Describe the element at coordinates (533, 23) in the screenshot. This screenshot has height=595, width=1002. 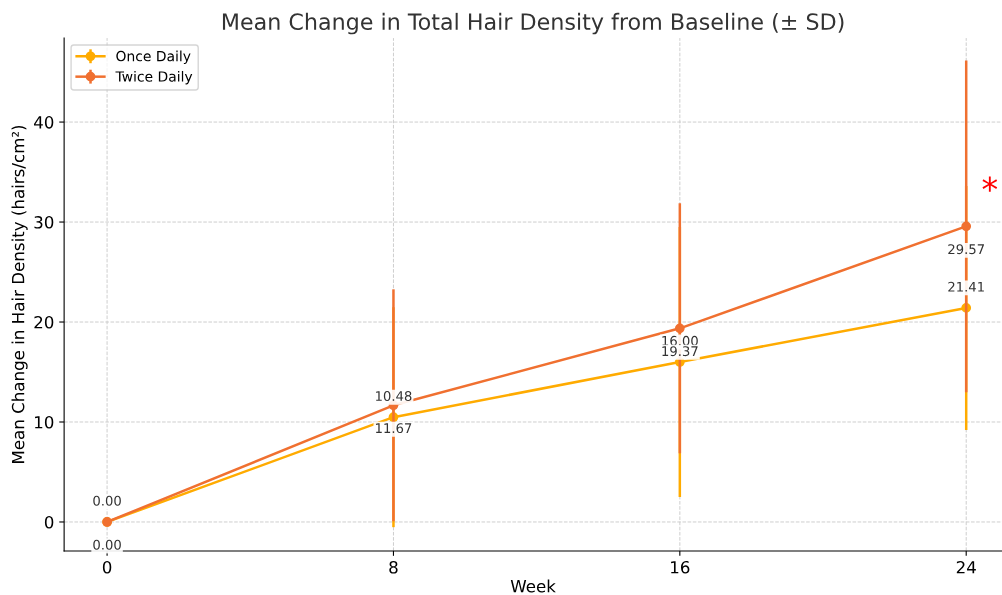
I see `chart-title: Mean Change in Total Hair Density from Baseline (± SD)` at that location.